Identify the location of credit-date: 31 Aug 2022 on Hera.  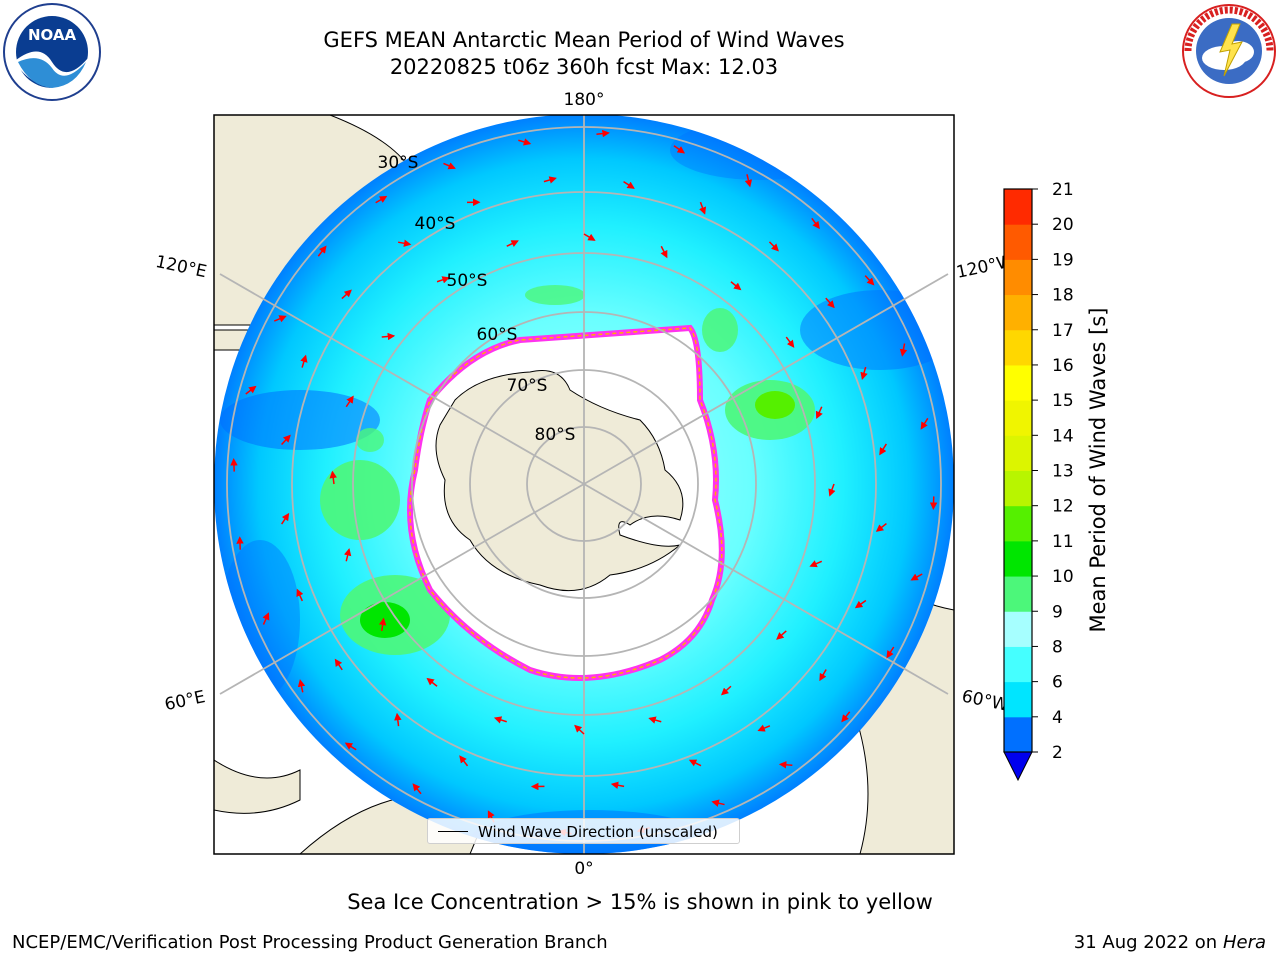
(1170, 942).